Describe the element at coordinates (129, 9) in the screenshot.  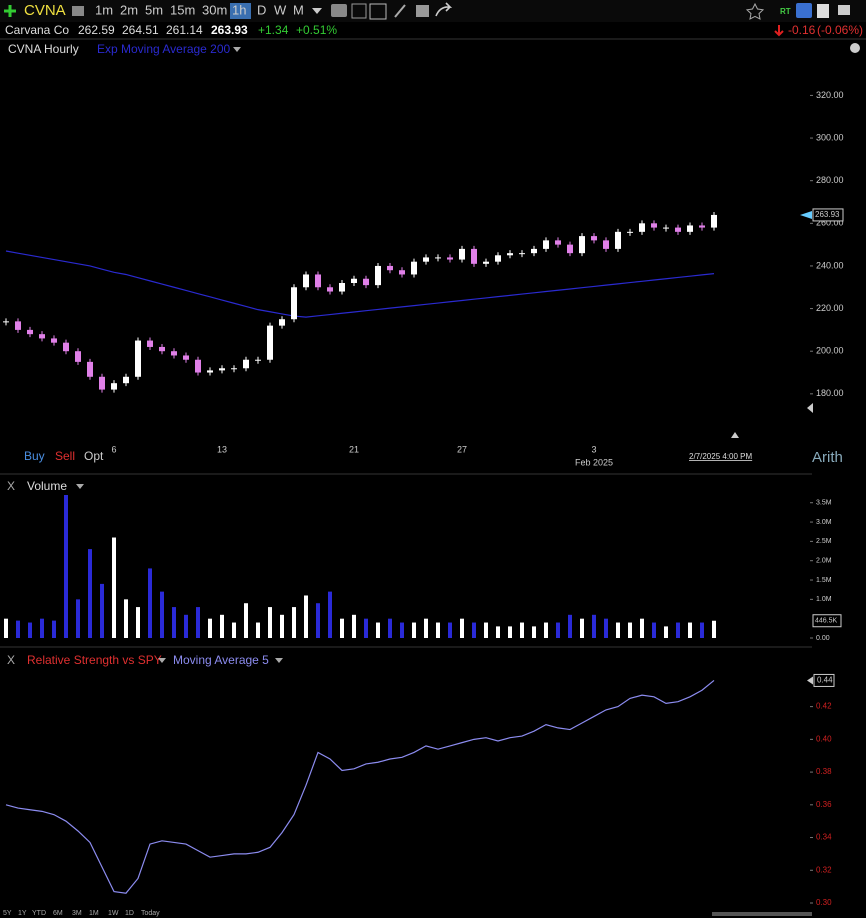
I see `interval: 2m` at that location.